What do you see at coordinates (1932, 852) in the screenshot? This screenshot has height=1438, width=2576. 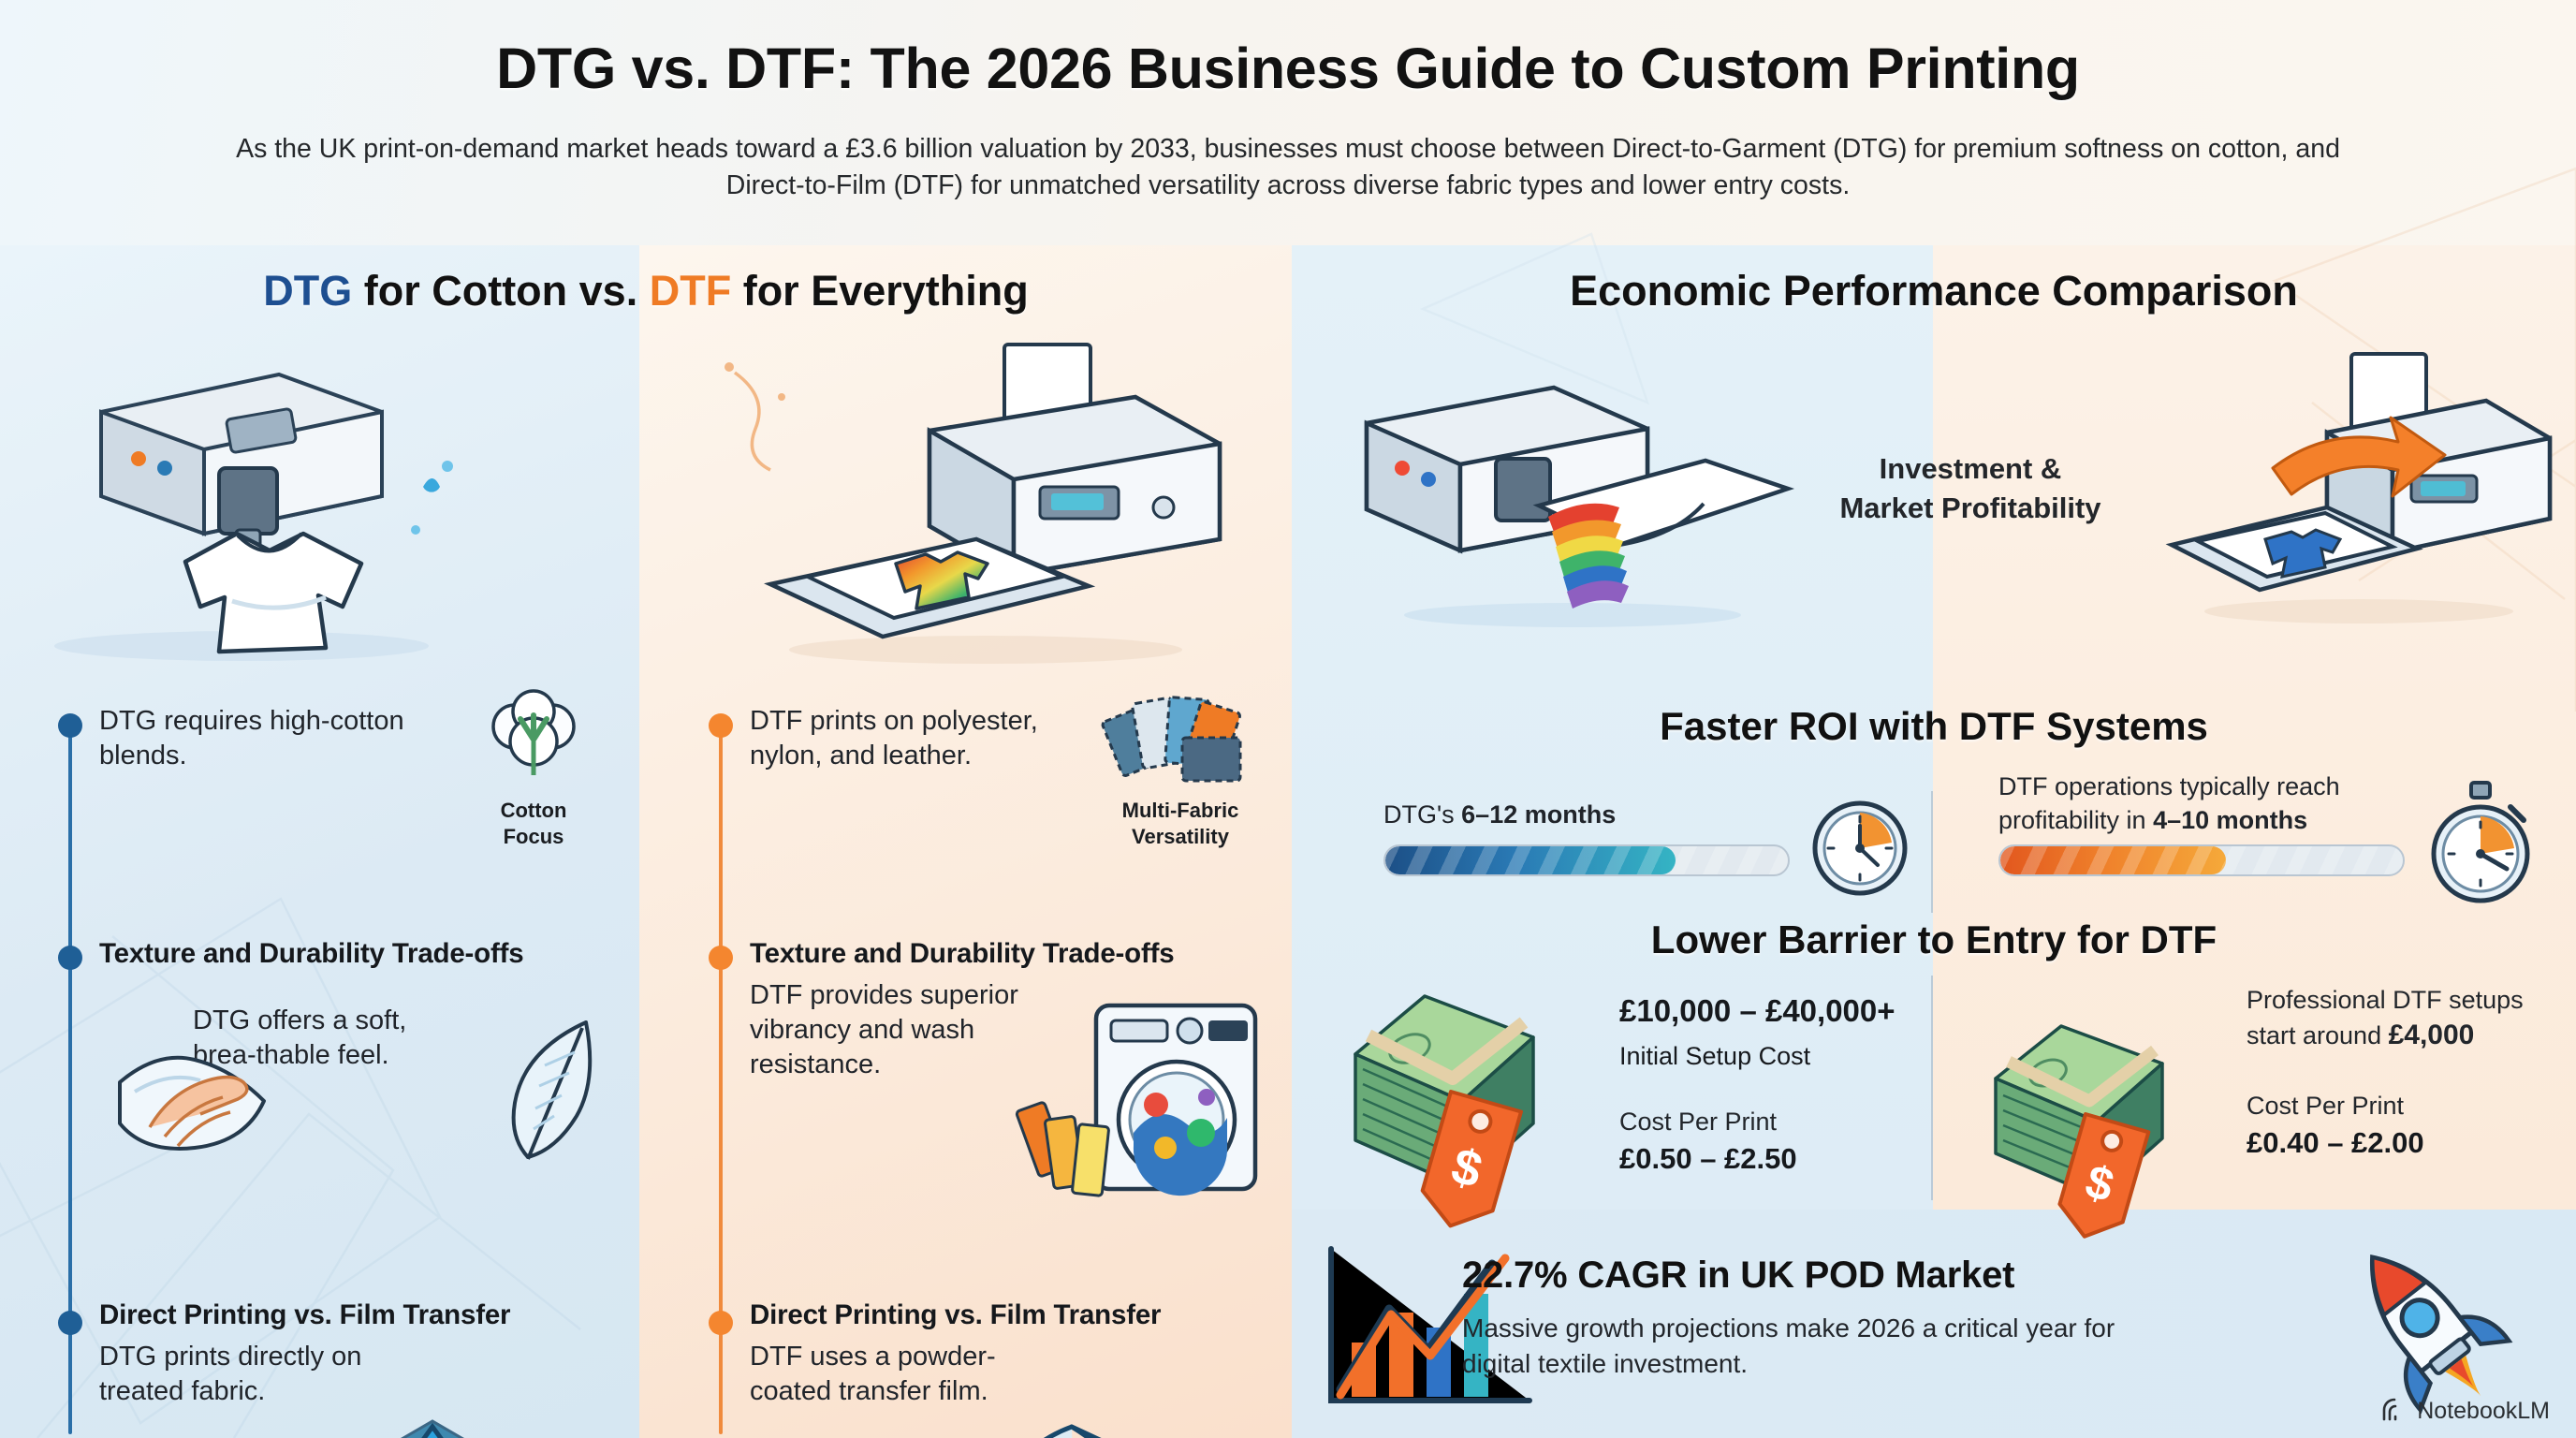 I see `roi-divider` at bounding box center [1932, 852].